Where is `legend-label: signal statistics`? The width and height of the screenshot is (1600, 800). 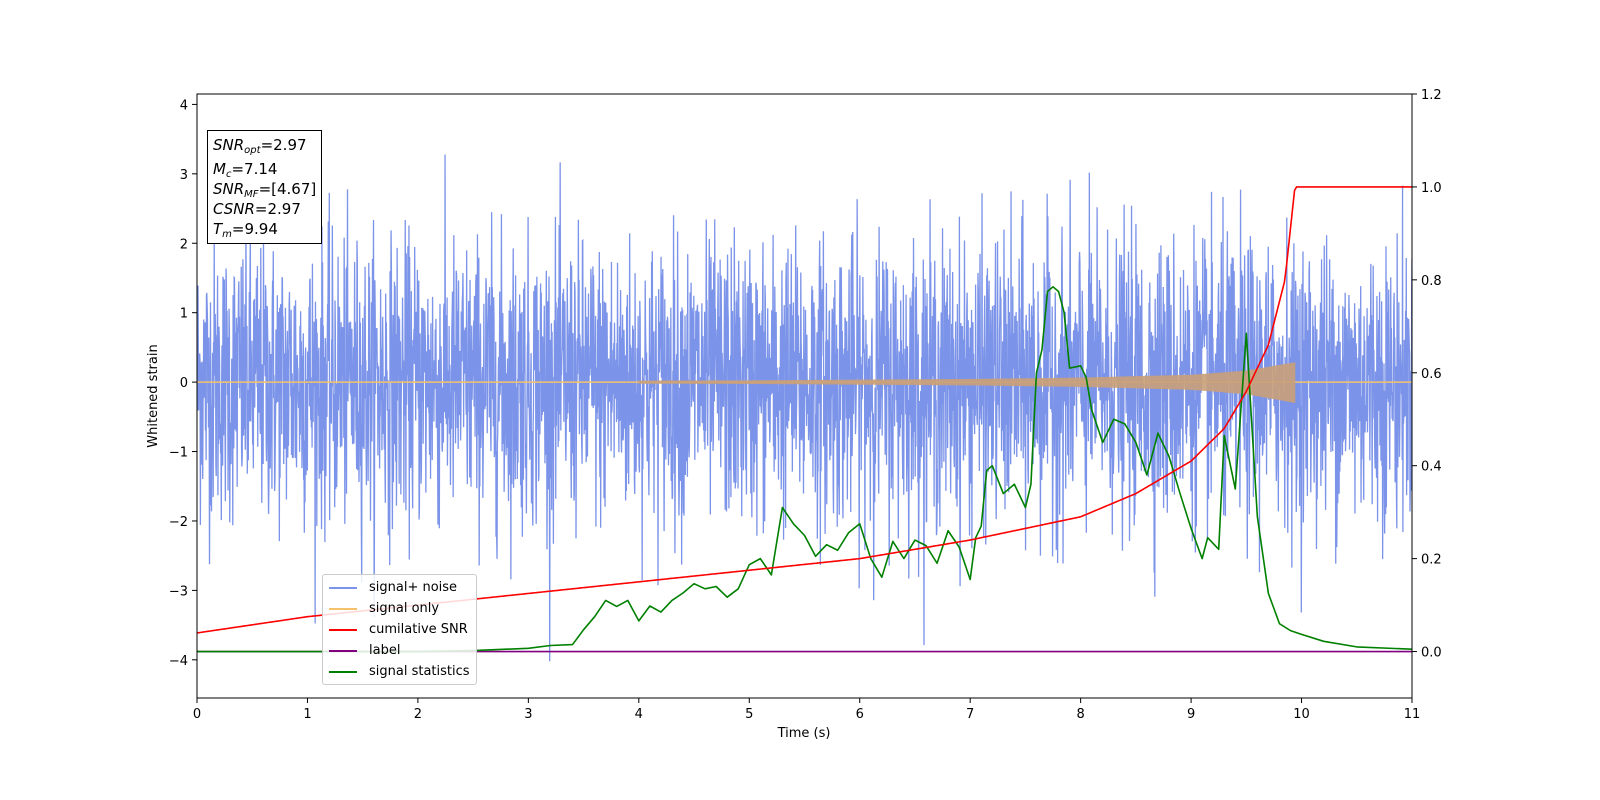 legend-label: signal statistics is located at coordinates (419, 671).